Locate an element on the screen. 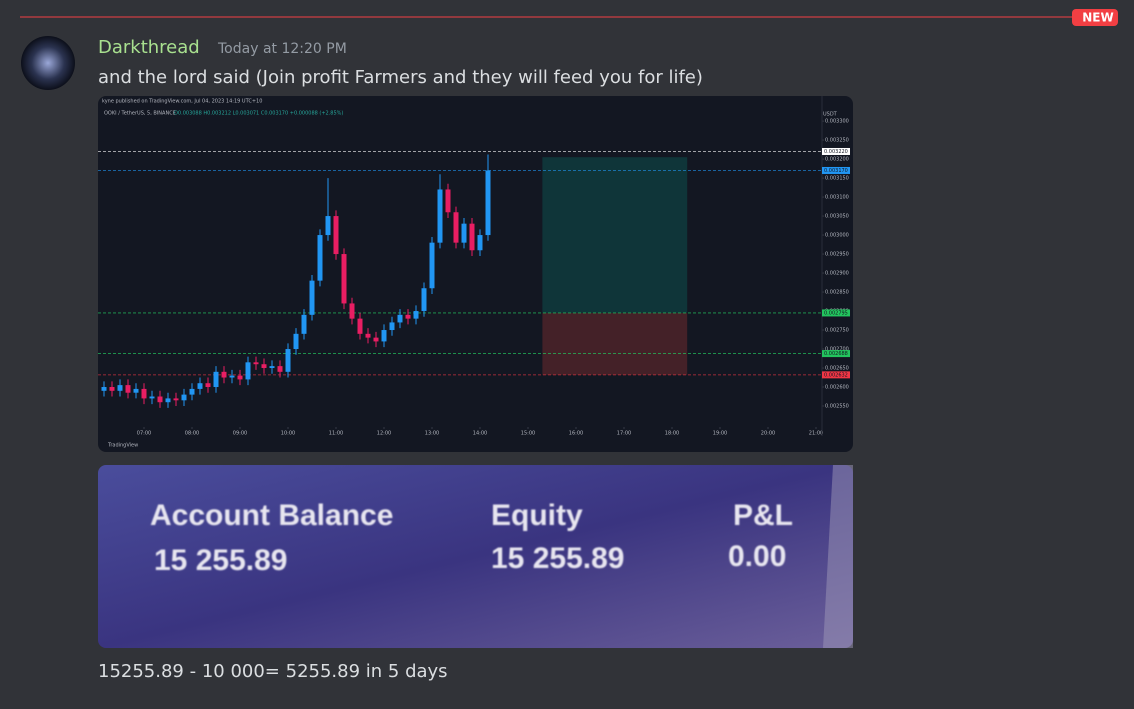 This screenshot has width=1134, height=709. avatar is located at coordinates (48, 63).